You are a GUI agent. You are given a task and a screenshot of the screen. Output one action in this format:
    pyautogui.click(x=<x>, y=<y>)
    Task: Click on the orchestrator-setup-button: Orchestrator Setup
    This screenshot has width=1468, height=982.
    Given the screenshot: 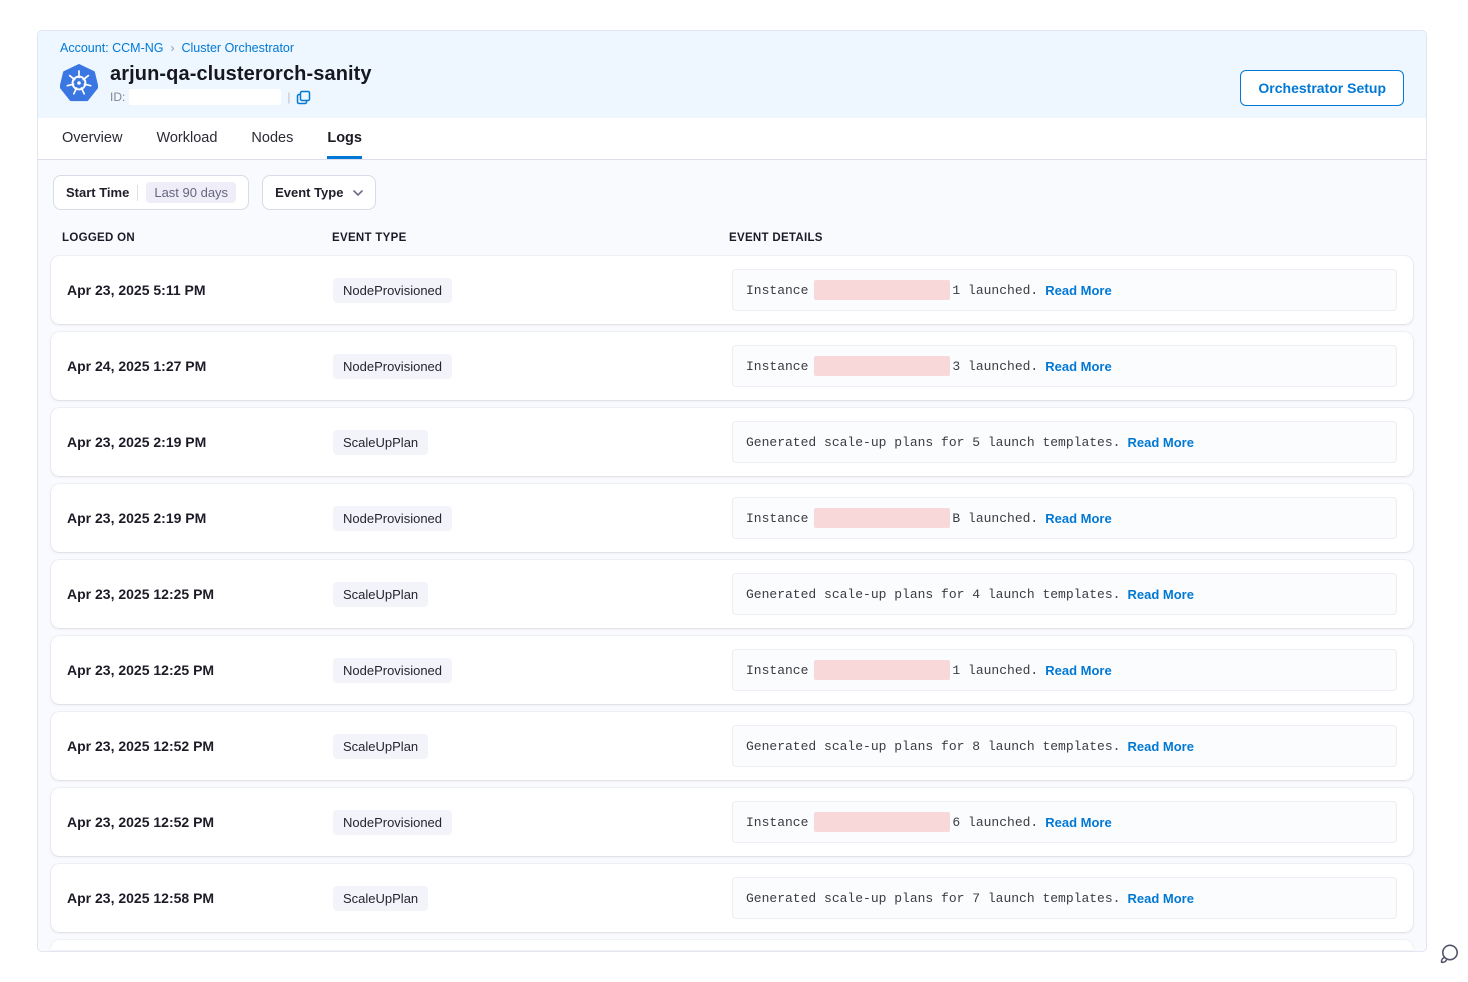 What is the action you would take?
    pyautogui.click(x=1322, y=88)
    